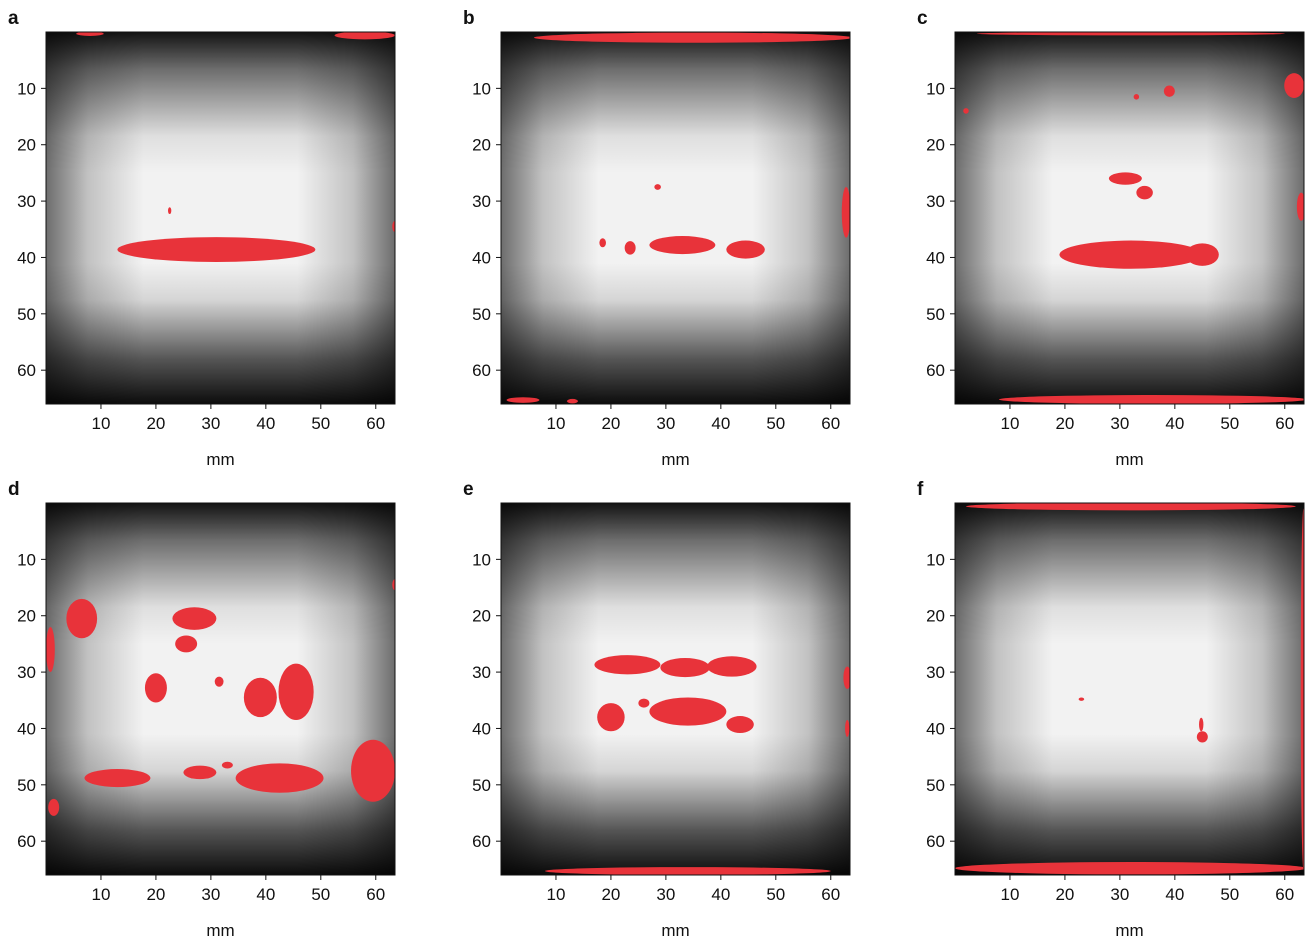  I want to click on panel-letter: a, so click(13, 18).